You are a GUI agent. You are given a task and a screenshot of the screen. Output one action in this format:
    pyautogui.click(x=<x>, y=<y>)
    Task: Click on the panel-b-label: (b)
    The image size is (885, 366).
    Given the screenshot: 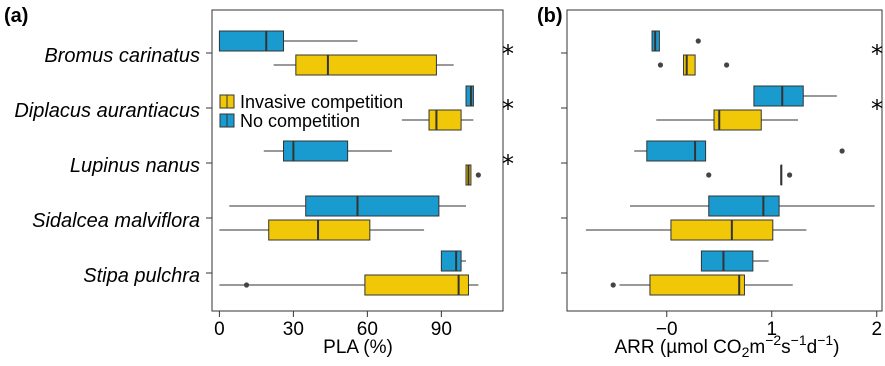 What is the action you would take?
    pyautogui.click(x=550, y=16)
    